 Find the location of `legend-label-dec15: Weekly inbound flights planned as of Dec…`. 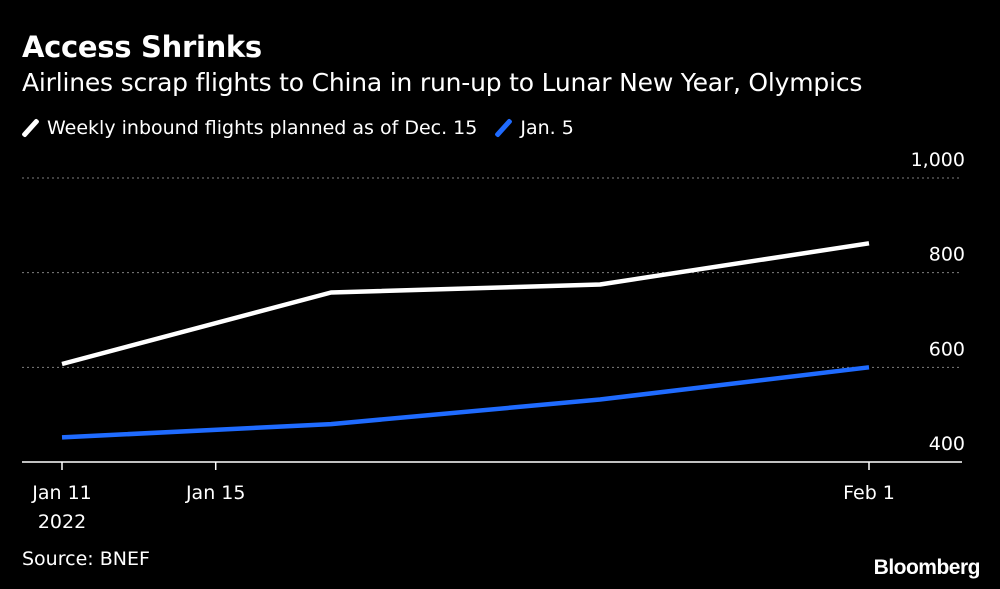

legend-label-dec15: Weekly inbound flights planned as of Dec… is located at coordinates (262, 128).